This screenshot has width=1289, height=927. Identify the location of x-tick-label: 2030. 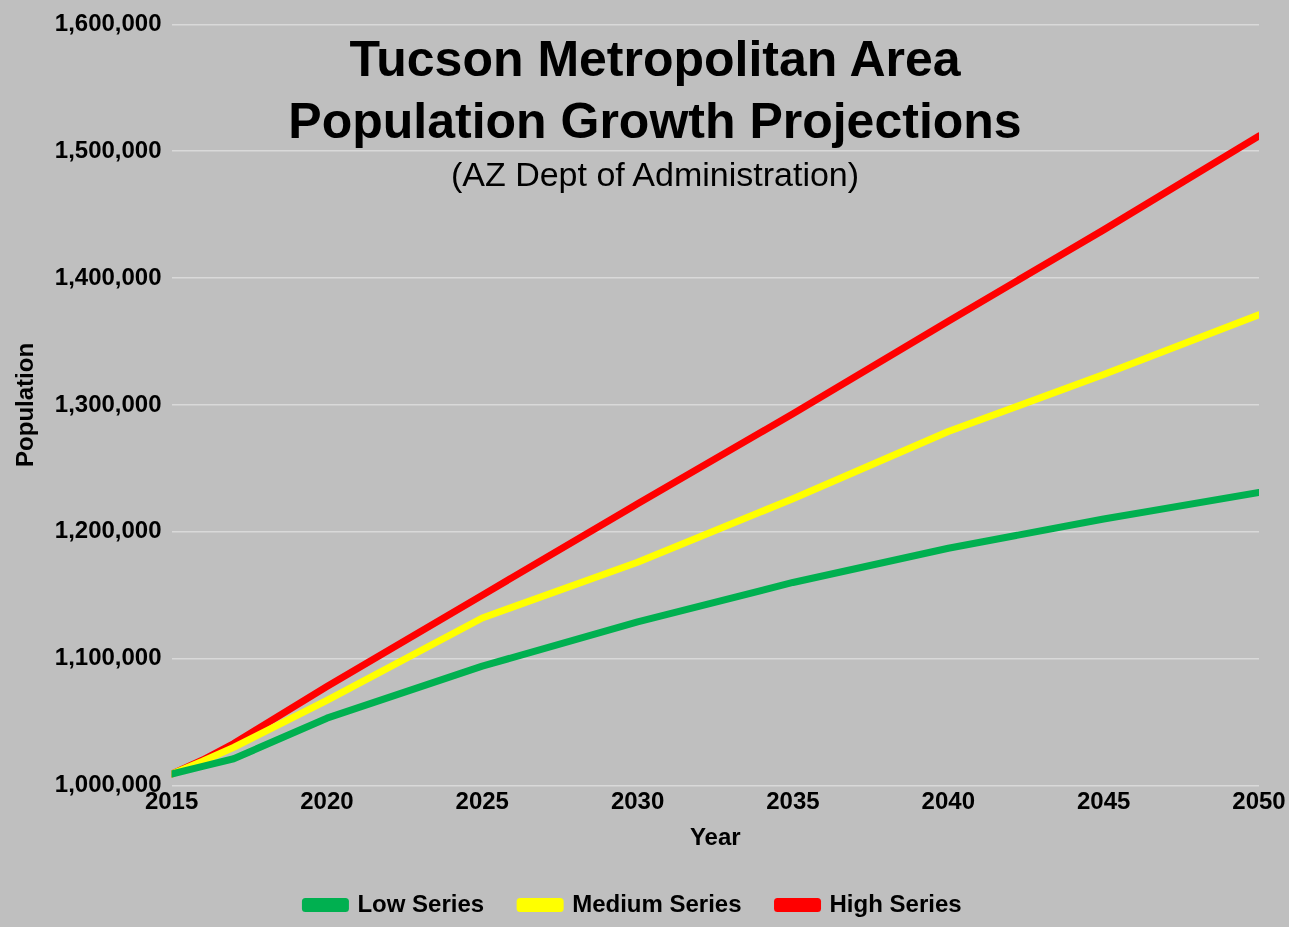
(637, 801).